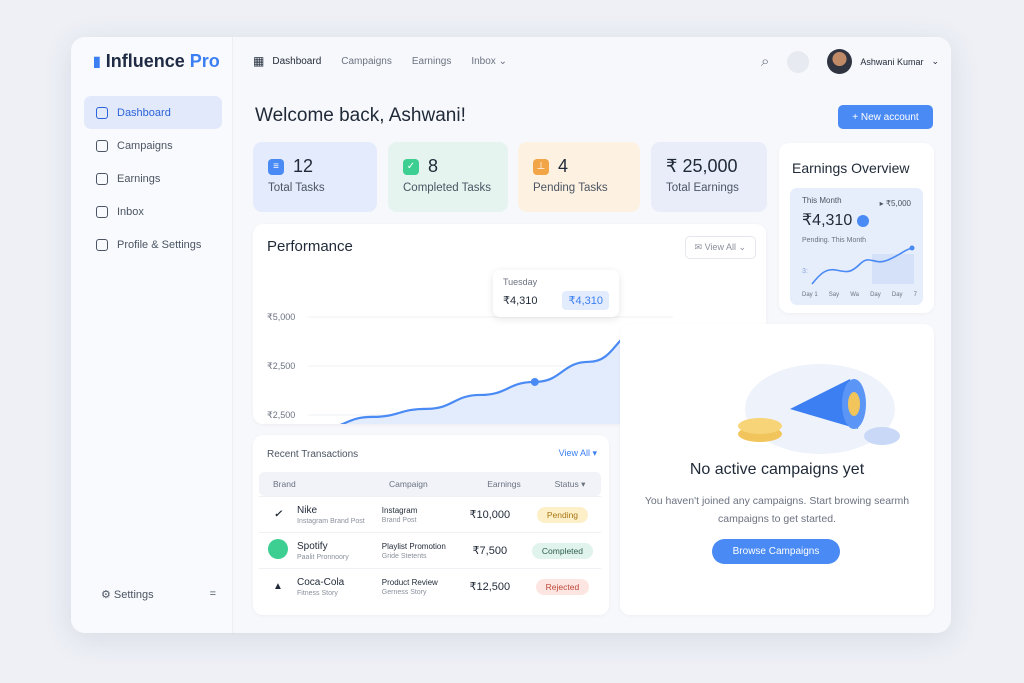 The width and height of the screenshot is (1024, 683). I want to click on area-fill, so click(502, 376).